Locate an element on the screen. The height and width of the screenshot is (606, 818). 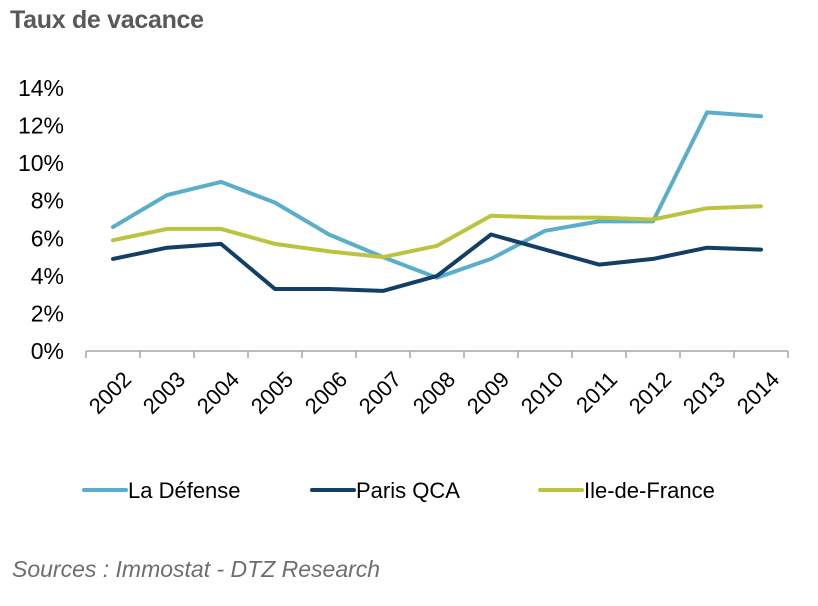
legend-item-ile-de-france: Ile-de-France is located at coordinates (626, 490).